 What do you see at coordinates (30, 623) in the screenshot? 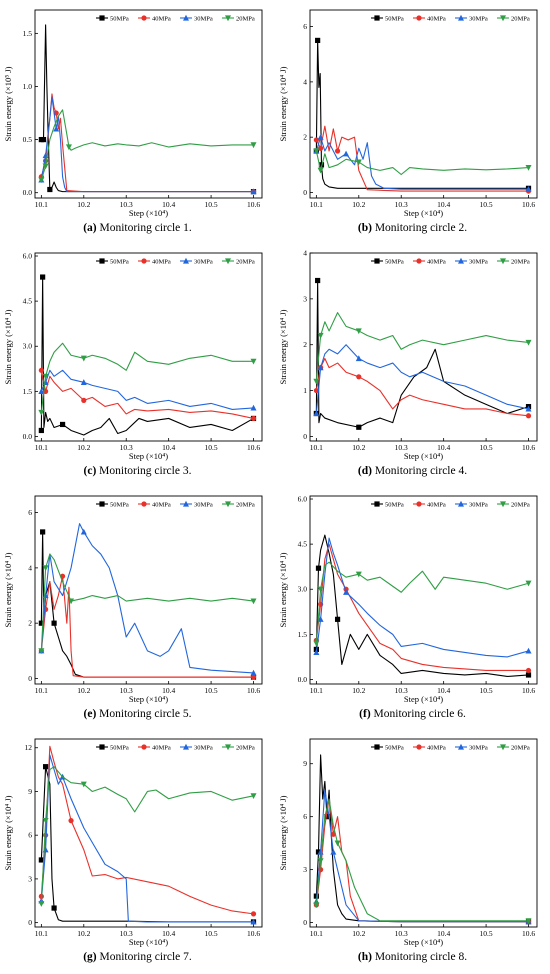
I see `y-tick-label: 2` at bounding box center [30, 623].